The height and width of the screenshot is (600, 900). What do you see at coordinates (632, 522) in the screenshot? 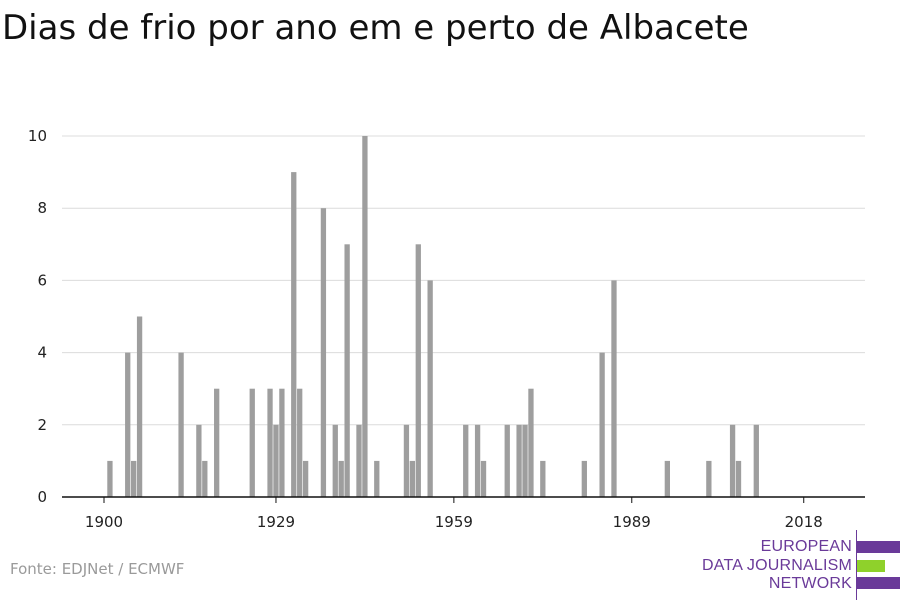
I see `x-tick-label: 1989` at bounding box center [632, 522].